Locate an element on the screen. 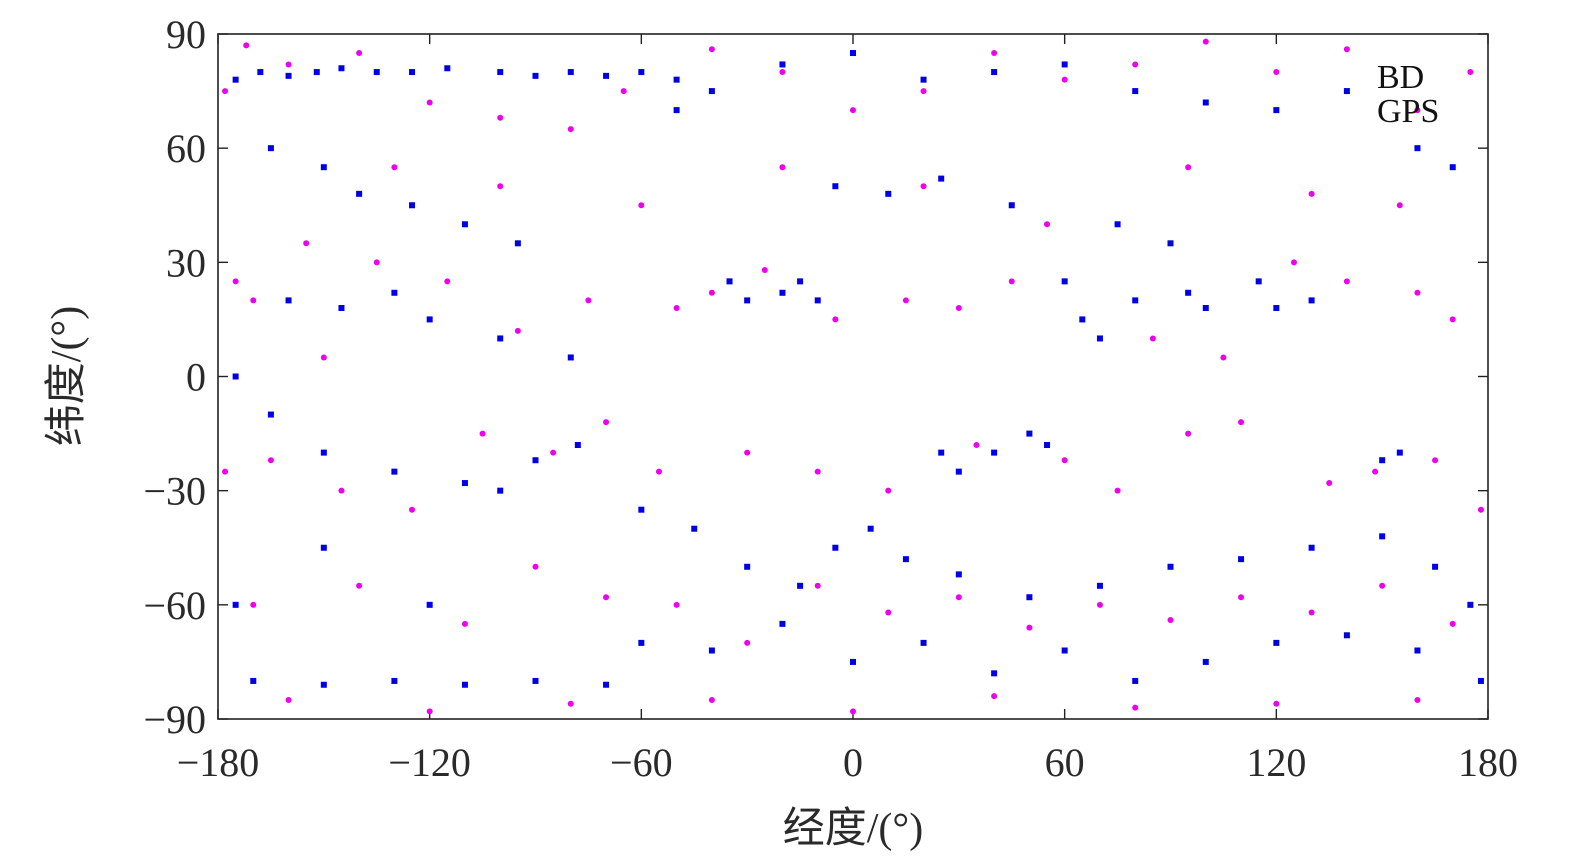  x-axis-title: 经度/(°) is located at coordinates (853, 829).